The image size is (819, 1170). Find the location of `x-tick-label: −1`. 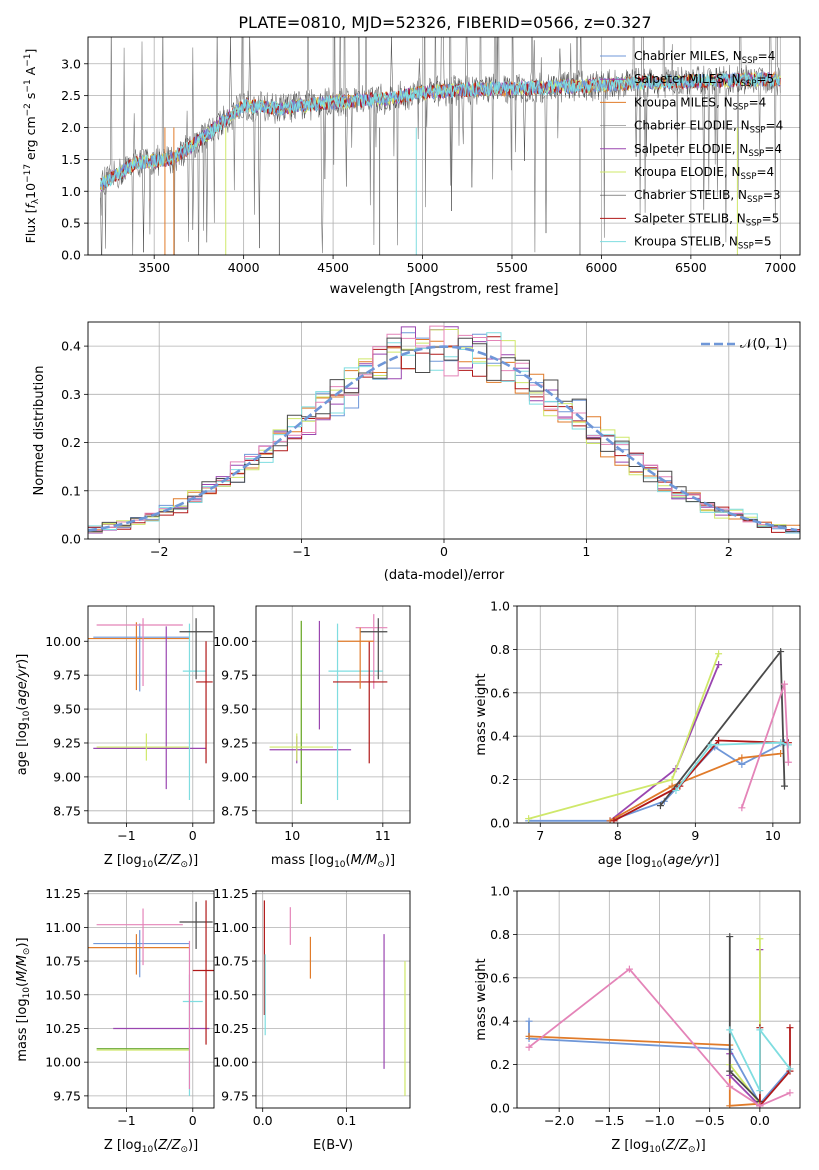

x-tick-label: −1 is located at coordinates (126, 1120).